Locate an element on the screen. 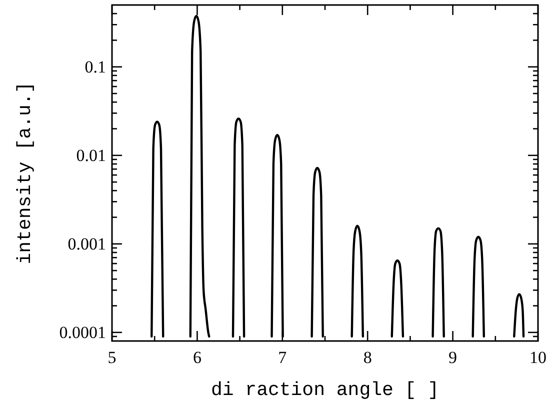 The height and width of the screenshot is (413, 556). x-axis-title: di raction angle [ ] is located at coordinates (325, 390).